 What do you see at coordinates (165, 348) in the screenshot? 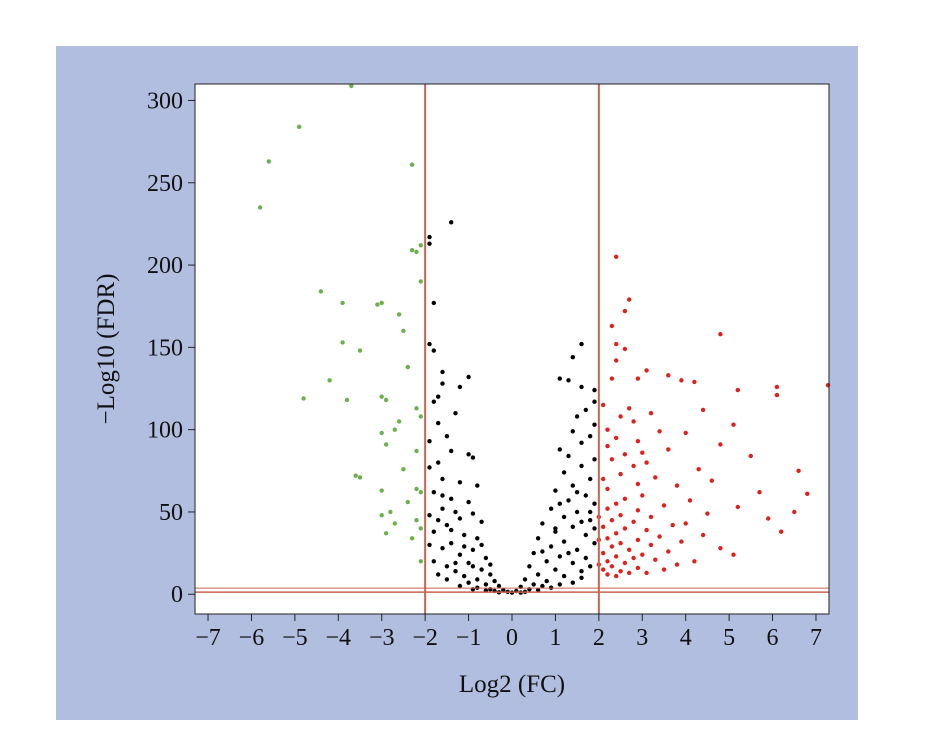
I see `y-tick-label: 150` at bounding box center [165, 348].